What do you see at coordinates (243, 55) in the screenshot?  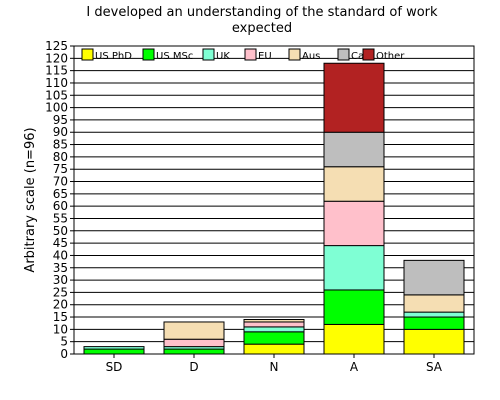 I see `legend: US PhD US MSc UK EU Aus Ca Other` at bounding box center [243, 55].